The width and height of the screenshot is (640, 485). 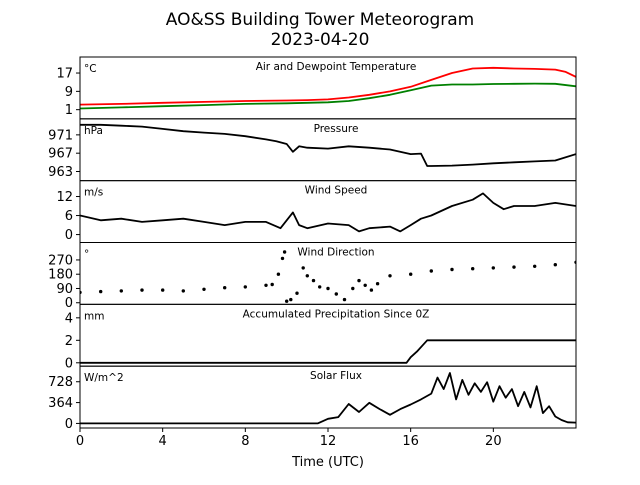 I want to click on panel-title: Accumulated Precipitation Since 0Z, so click(x=336, y=314).